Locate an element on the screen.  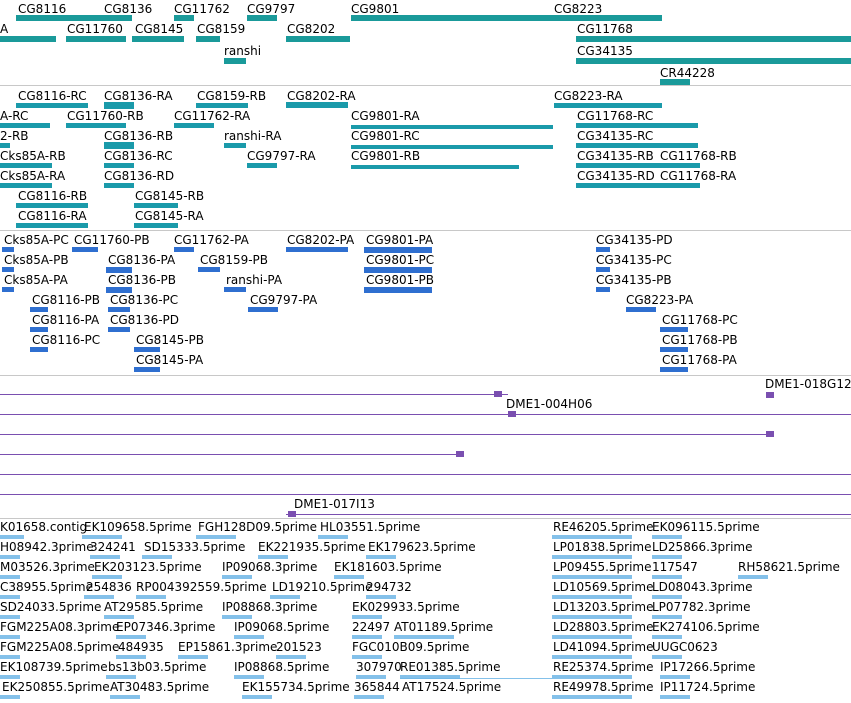
ests-feature-label: 117547 is located at coordinates (675, 567).